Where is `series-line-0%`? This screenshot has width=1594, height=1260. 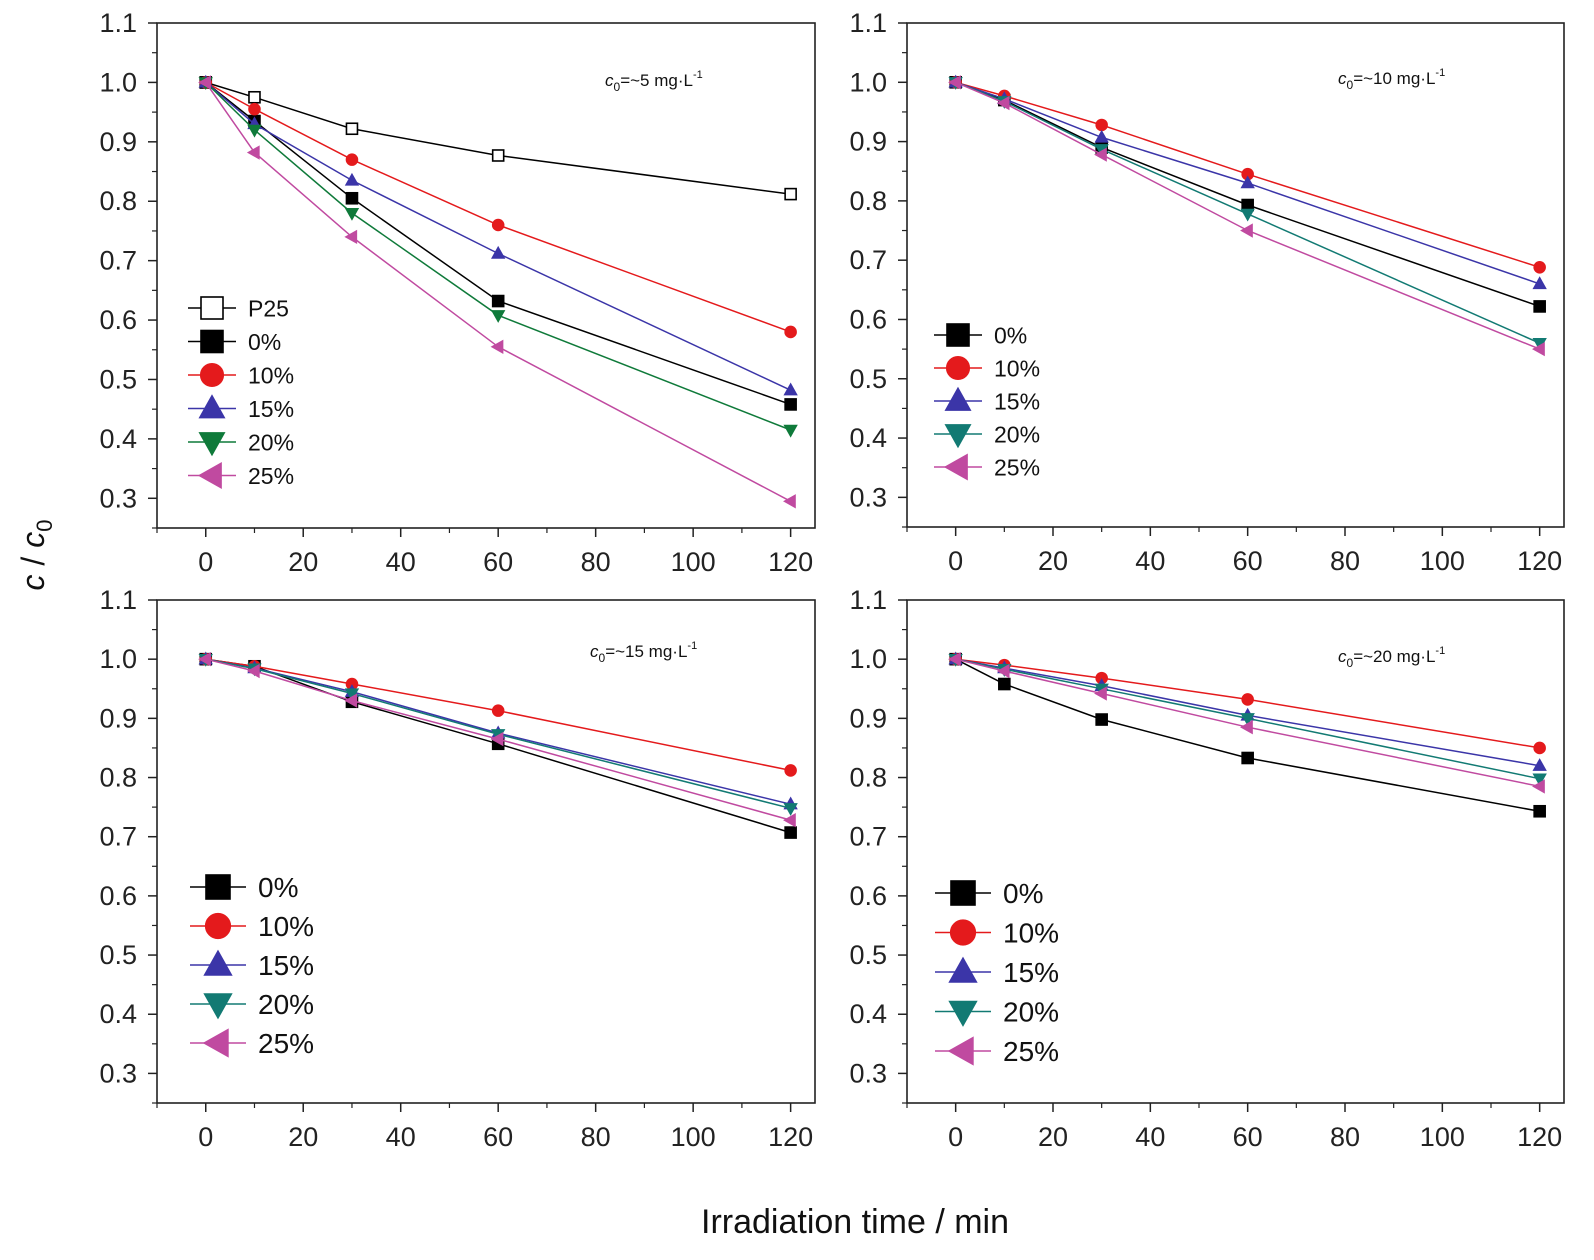 series-line-0% is located at coordinates (1247, 735).